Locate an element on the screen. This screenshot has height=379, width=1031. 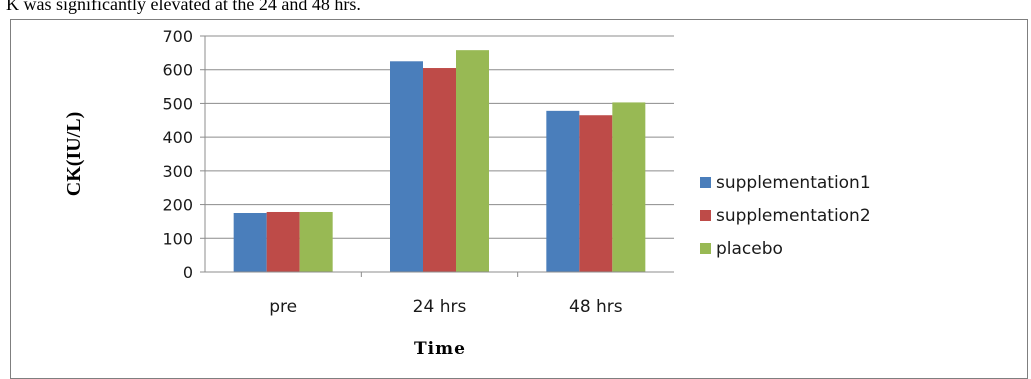
y-tick-label: 700 is located at coordinates (177, 36).